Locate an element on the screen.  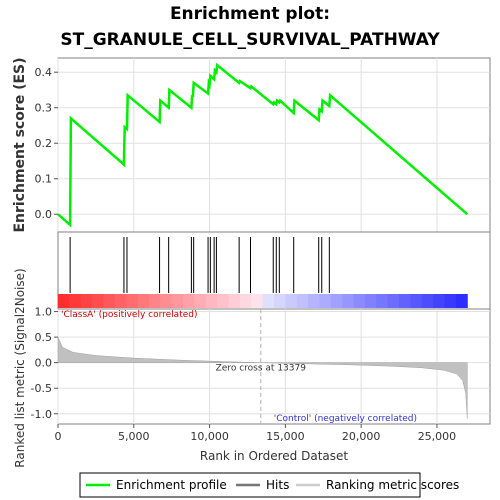
rank-heat-bar is located at coordinates (263, 301).